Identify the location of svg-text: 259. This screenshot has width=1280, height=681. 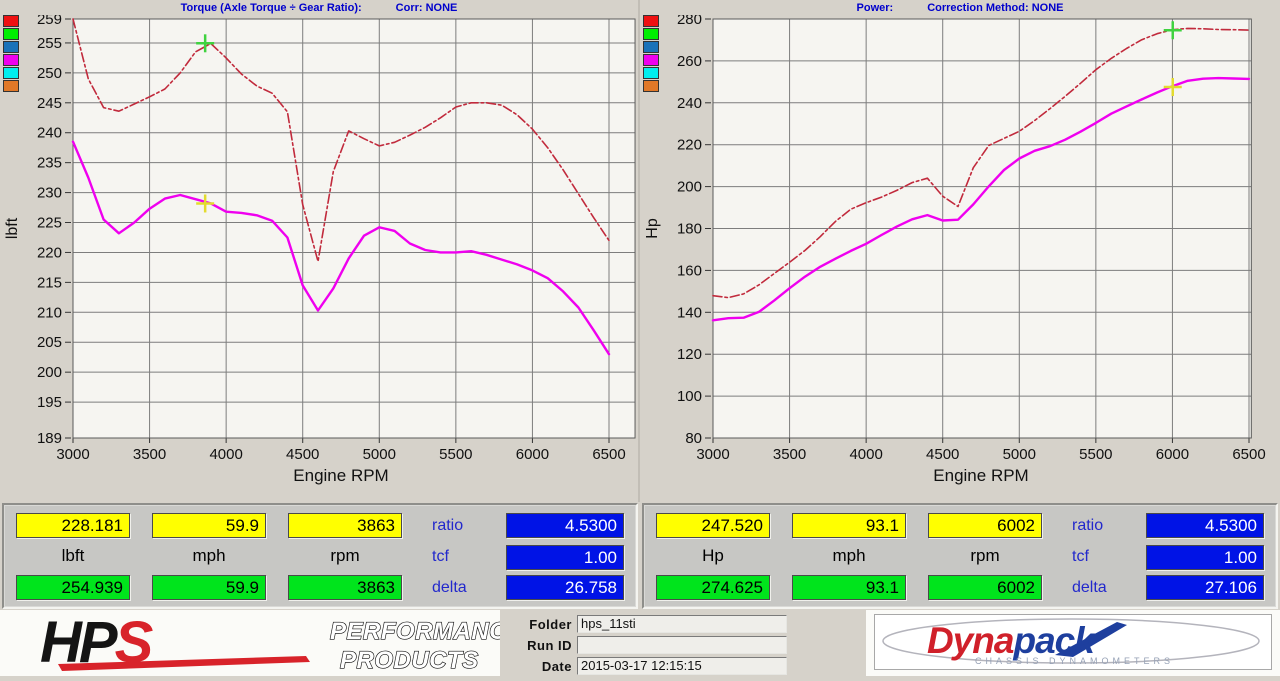
(49, 21).